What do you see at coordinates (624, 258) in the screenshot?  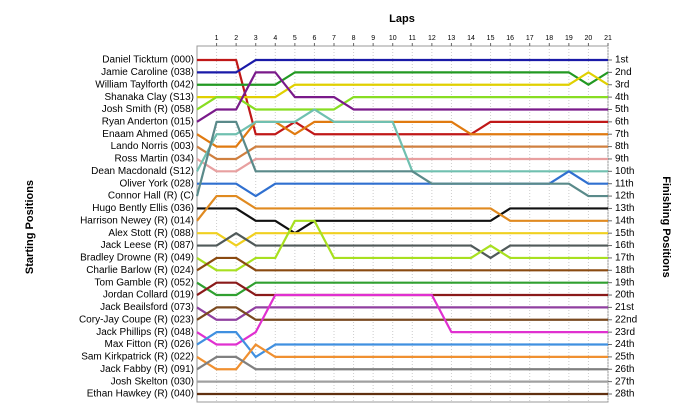 I see `y2-tick-label: 17th` at bounding box center [624, 258].